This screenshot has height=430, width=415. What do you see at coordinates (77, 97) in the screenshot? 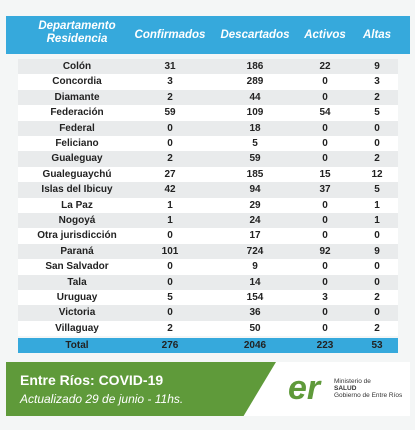
I see `table-cell: Diamante` at bounding box center [77, 97].